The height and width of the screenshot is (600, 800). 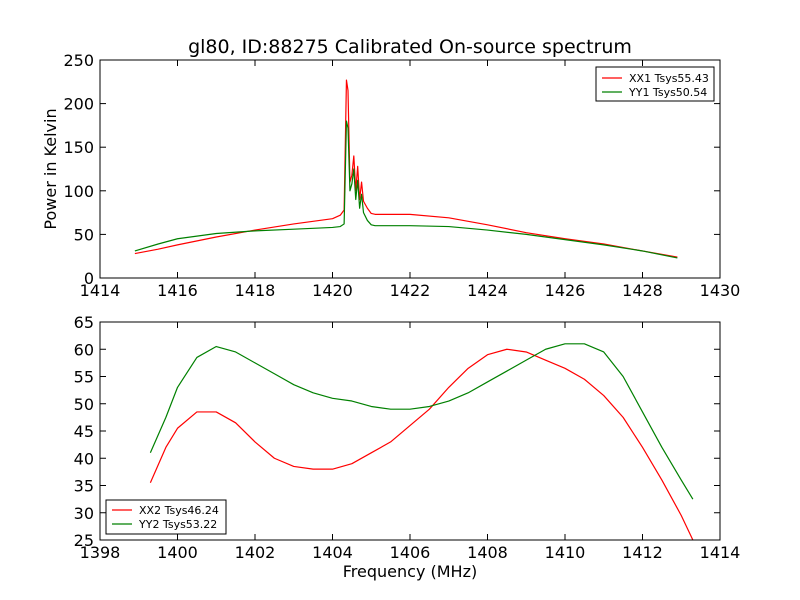 What do you see at coordinates (177, 552) in the screenshot?
I see `x-tick-label-bottom: 1400` at bounding box center [177, 552].